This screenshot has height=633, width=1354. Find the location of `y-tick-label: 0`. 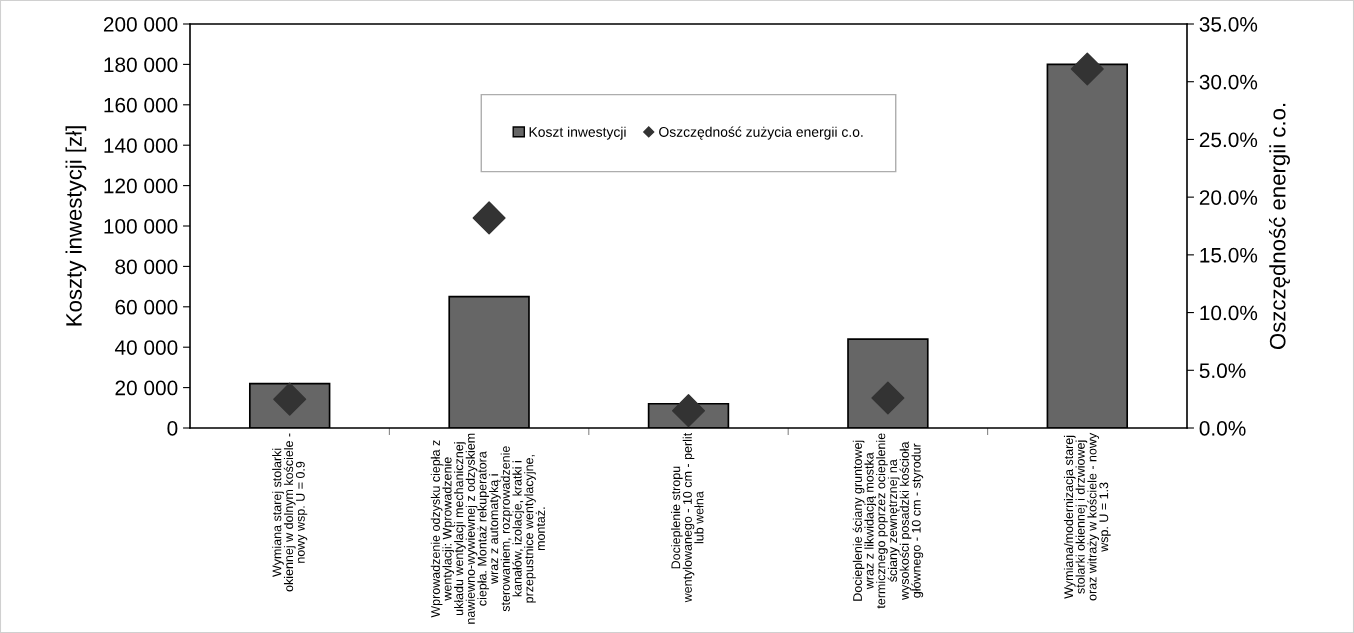

y-tick-label: 0 is located at coordinates (172, 428).